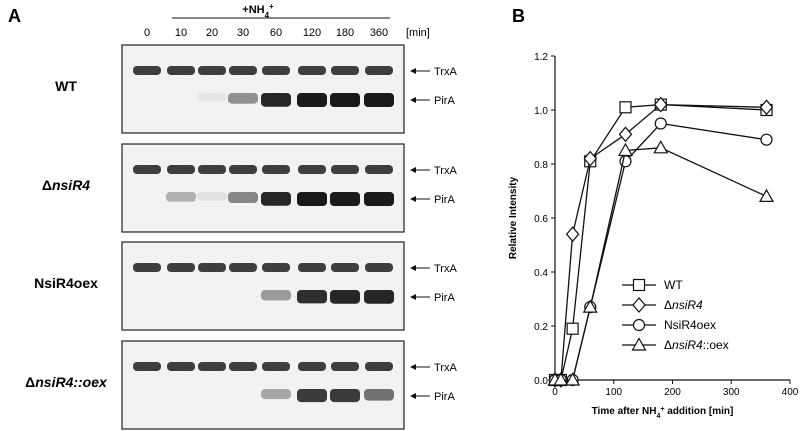 This screenshot has width=800, height=431. What do you see at coordinates (243, 33) in the screenshot?
I see `lane-label: 30` at bounding box center [243, 33].